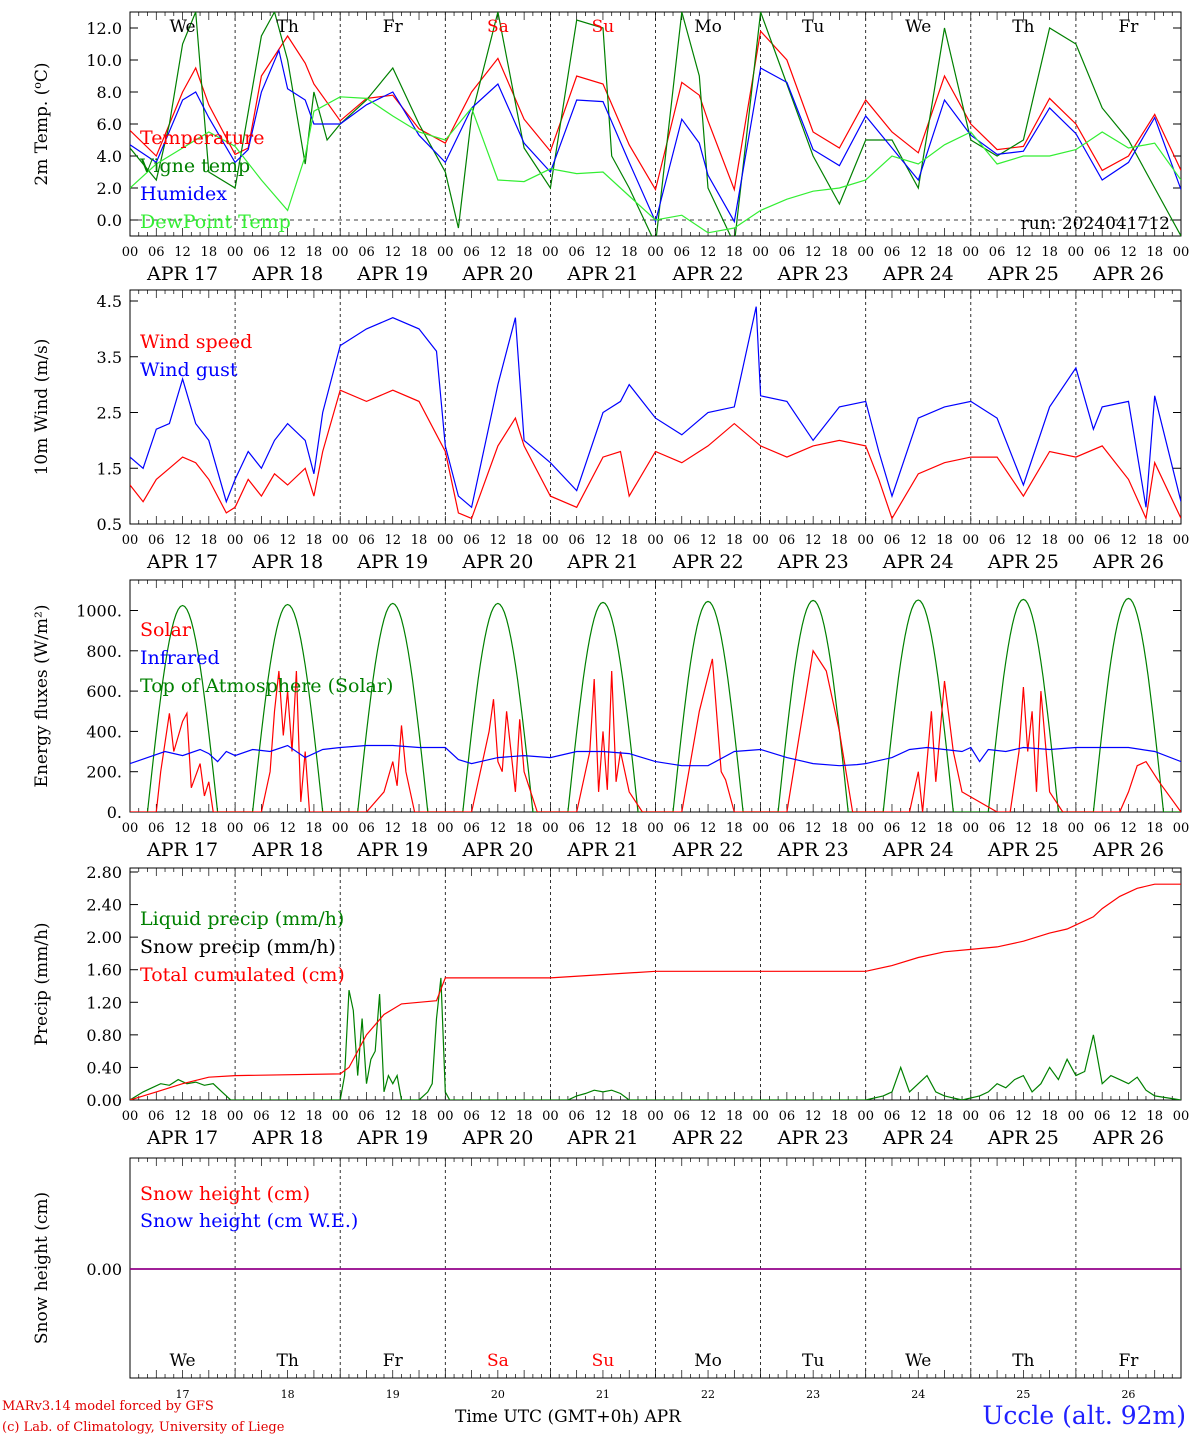 Image resolution: width=1194 pixels, height=1440 pixels. Describe the element at coordinates (215, 222) in the screenshot. I see `legend-entry: DewPoint Temp` at that location.